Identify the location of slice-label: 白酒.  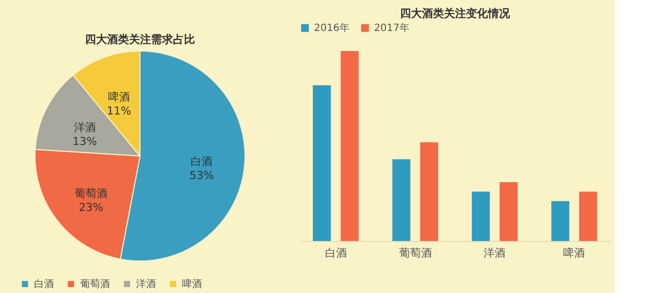
(201, 161).